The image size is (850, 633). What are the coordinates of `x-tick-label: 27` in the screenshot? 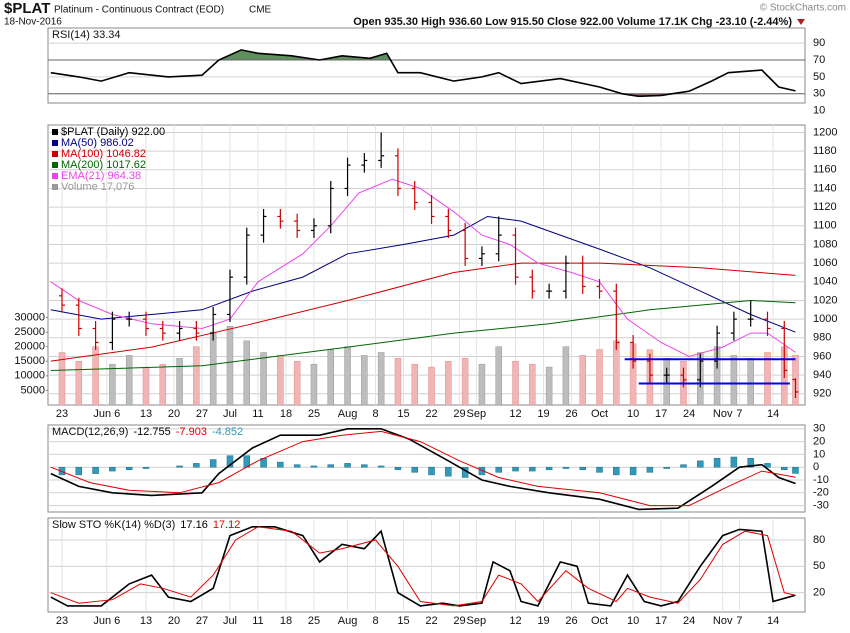 It's located at (202, 621).